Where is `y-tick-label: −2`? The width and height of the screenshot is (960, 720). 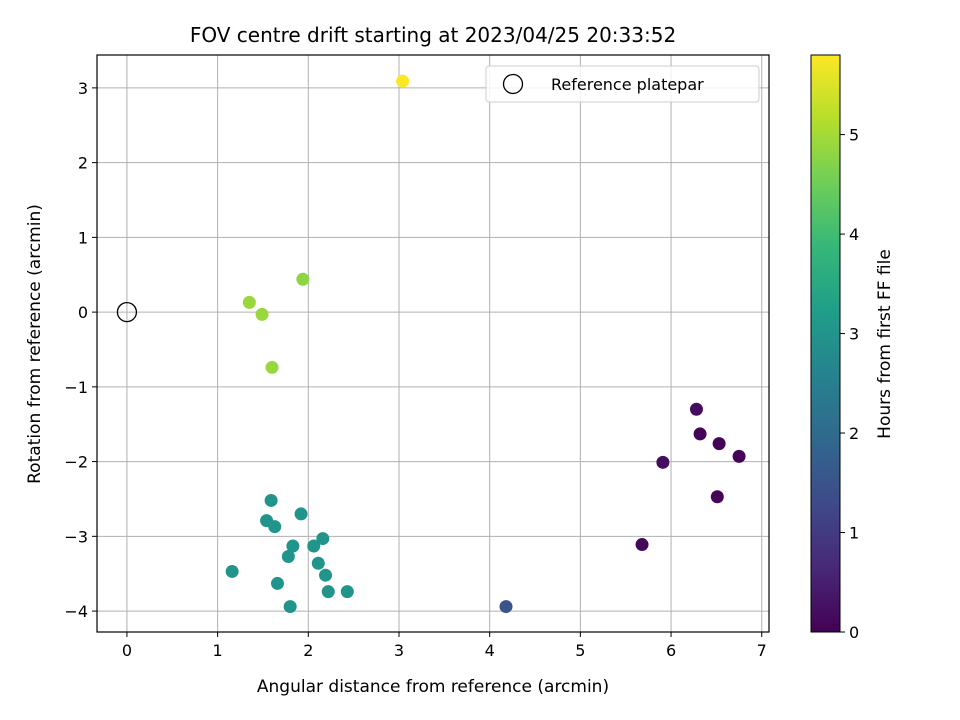 y-tick-label: −2 is located at coordinates (76, 462).